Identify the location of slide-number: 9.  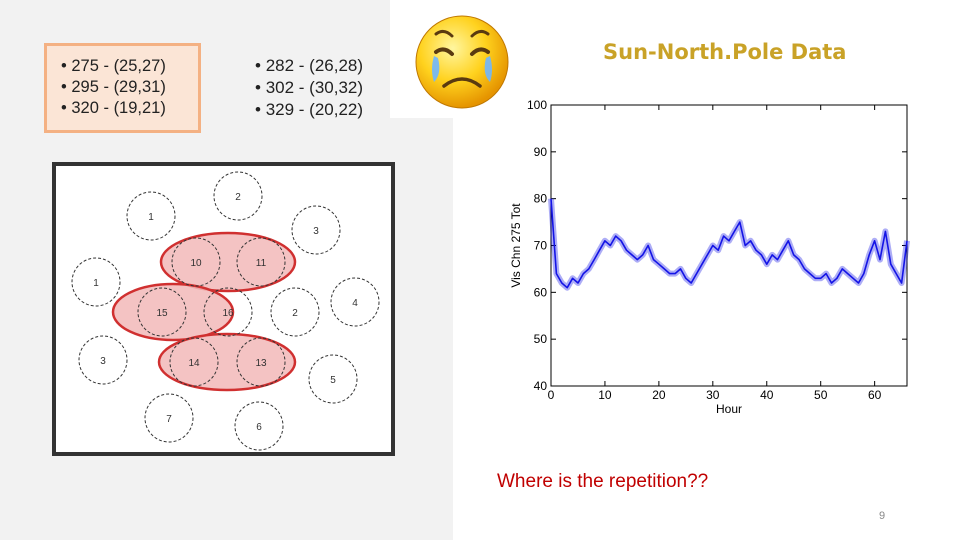
(882, 516).